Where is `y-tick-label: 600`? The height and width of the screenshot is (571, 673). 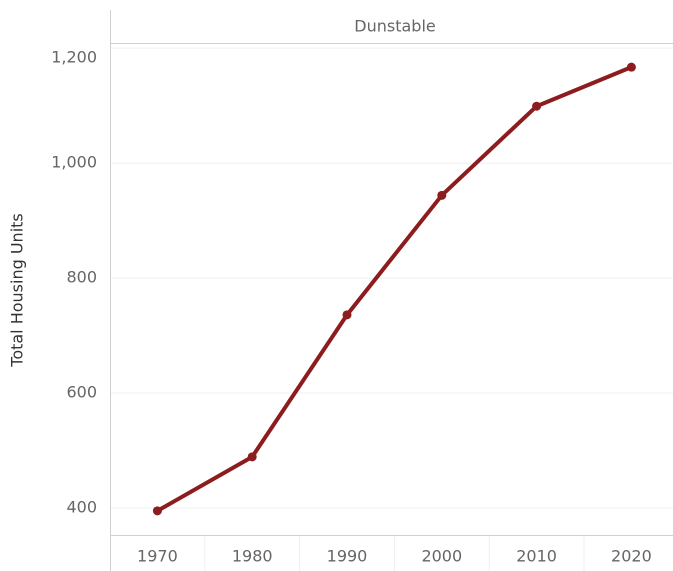 y-tick-label: 600 is located at coordinates (81, 392).